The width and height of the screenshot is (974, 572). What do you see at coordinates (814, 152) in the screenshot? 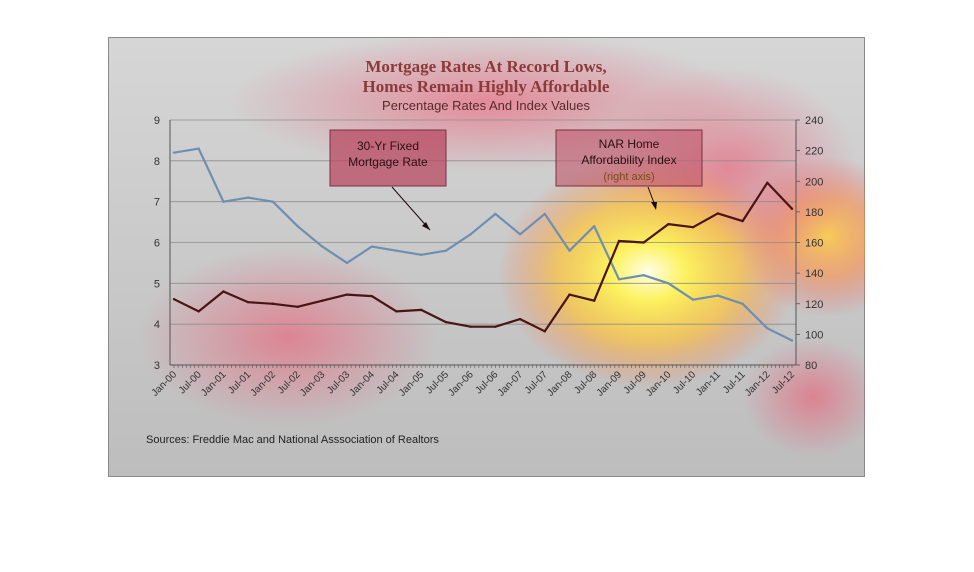
I see `y-right-tick-label: 220` at bounding box center [814, 152].